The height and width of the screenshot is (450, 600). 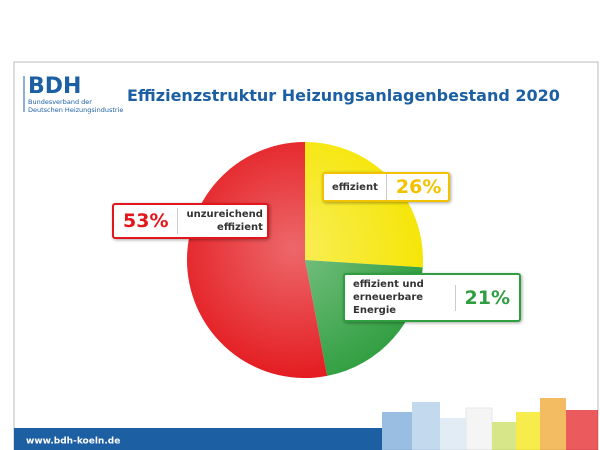 I want to click on value-label: 26%, so click(x=417, y=187).